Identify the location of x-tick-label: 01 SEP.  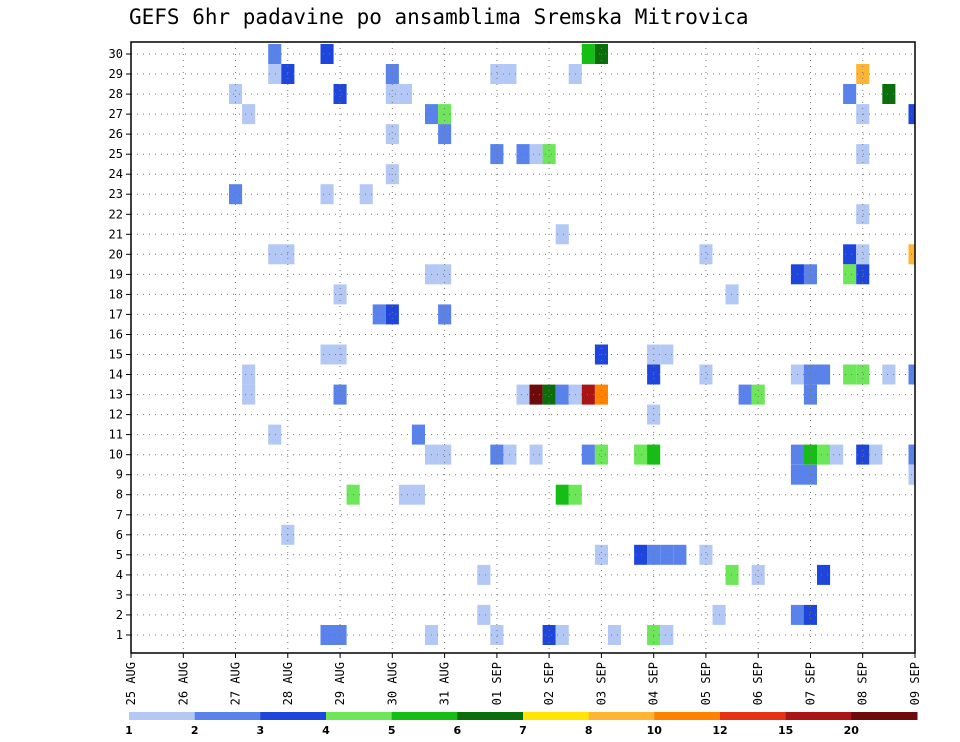
(497, 683).